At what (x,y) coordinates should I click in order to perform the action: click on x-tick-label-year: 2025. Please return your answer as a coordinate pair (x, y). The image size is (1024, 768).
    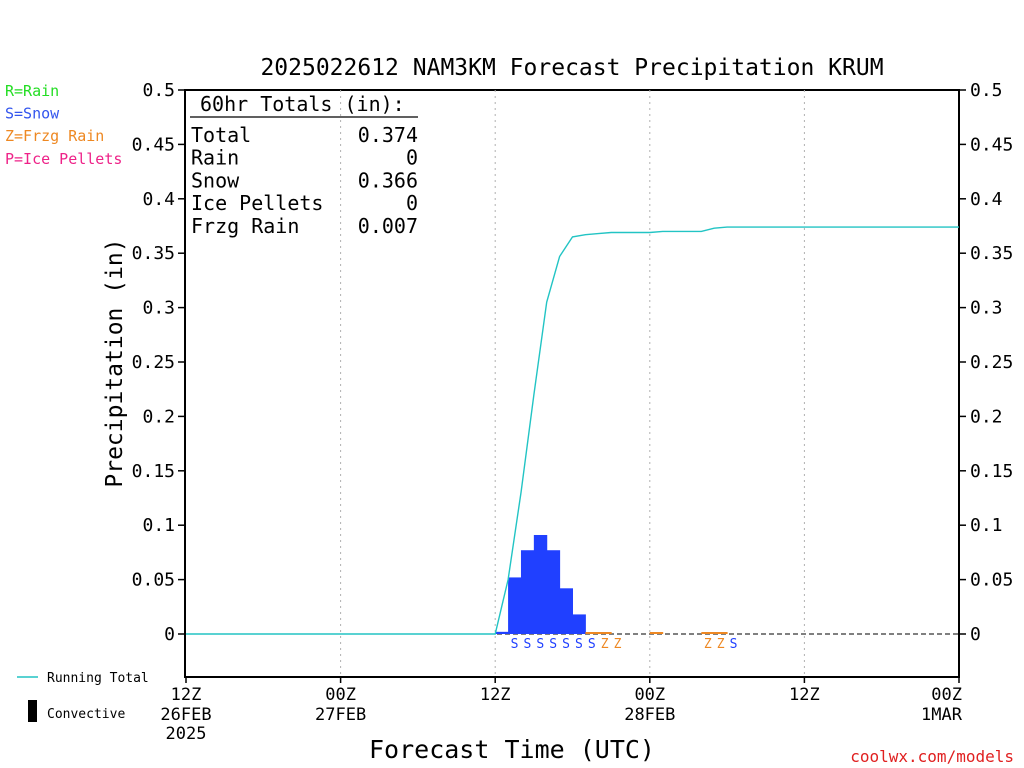
    Looking at the image, I should click on (186, 734).